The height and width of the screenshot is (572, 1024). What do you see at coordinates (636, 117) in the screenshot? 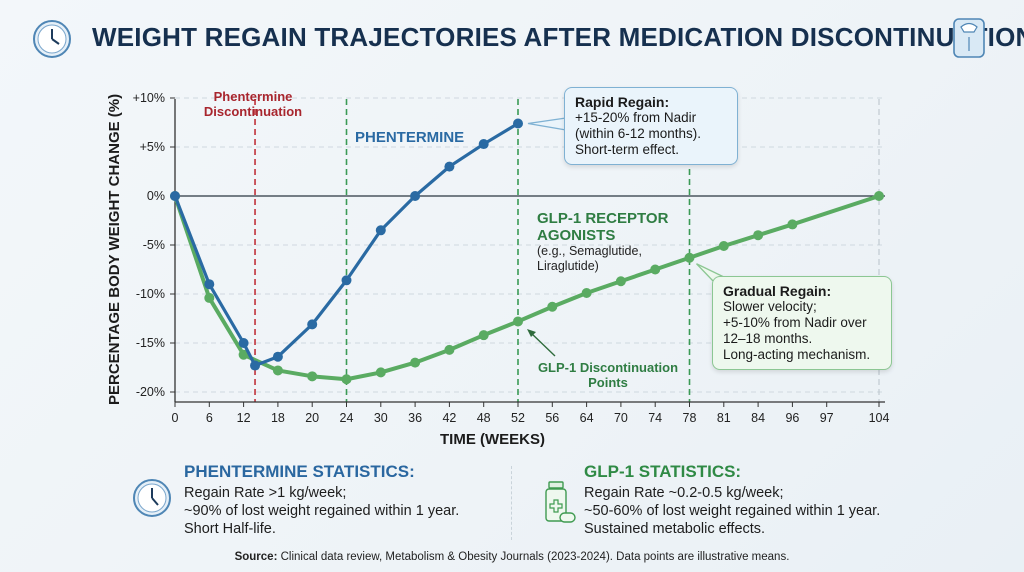
I see `callout-line: +15-20% from Nadir` at bounding box center [636, 117].